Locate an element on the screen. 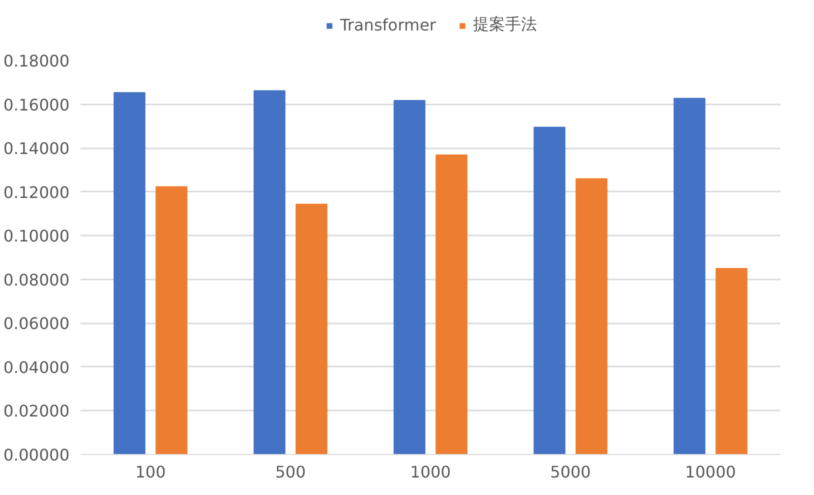 This screenshot has height=495, width=814. y-tick-label: 0.04000 is located at coordinates (36, 367).